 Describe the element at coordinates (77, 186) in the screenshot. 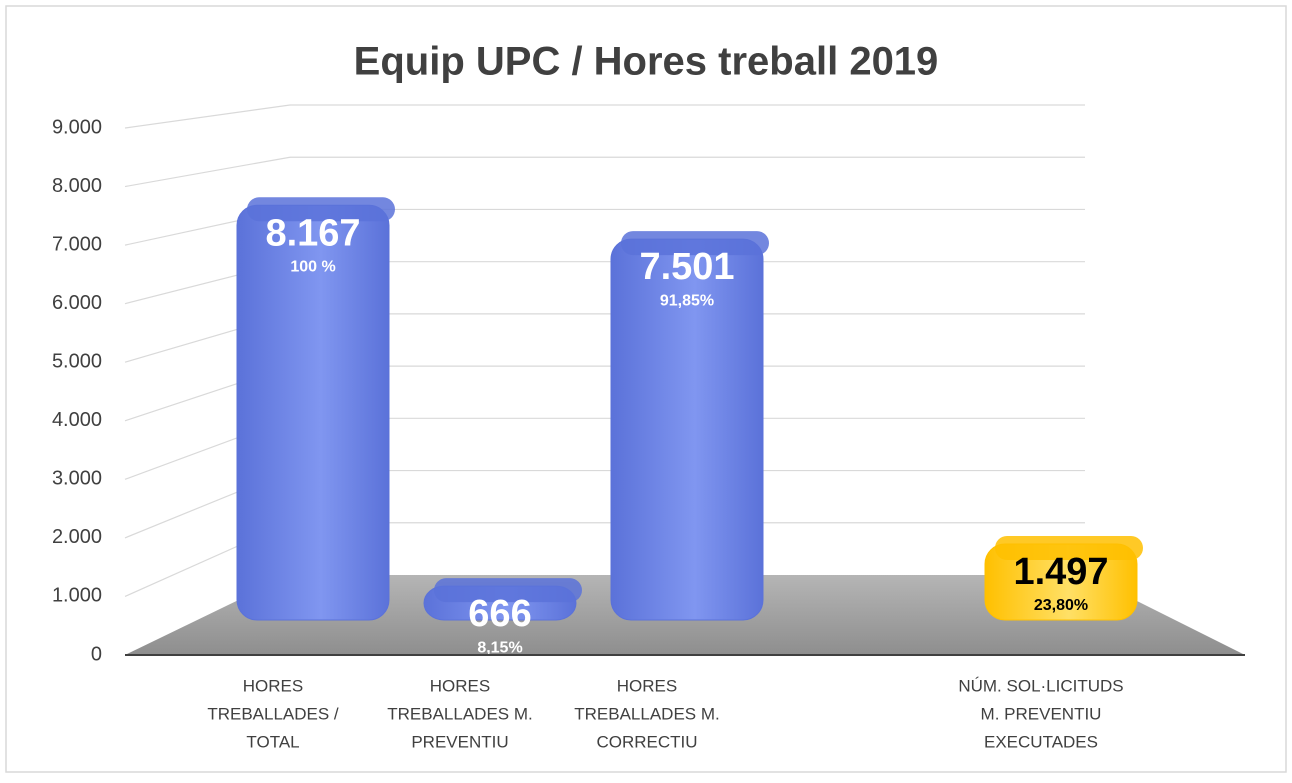

I see `y-tick-label: 8.000` at that location.